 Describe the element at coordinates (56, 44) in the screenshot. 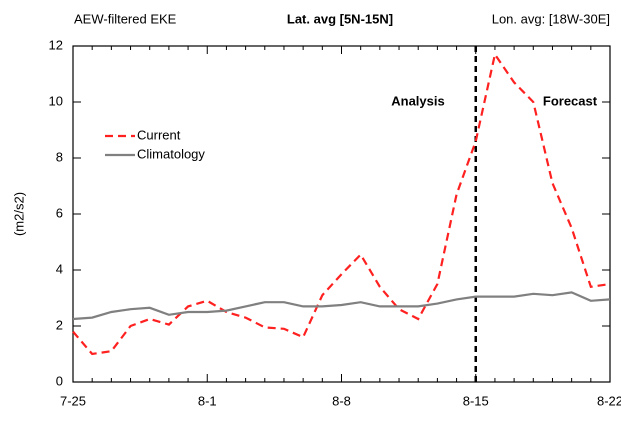

I see `y-tick-label: 12` at that location.